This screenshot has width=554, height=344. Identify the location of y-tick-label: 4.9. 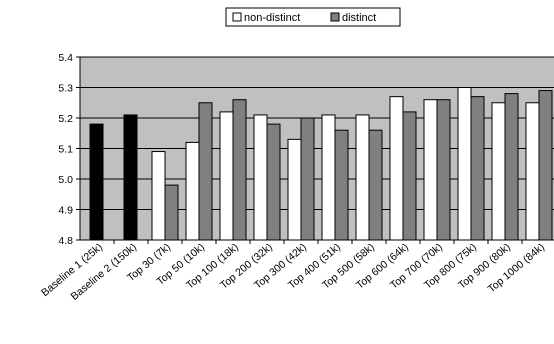
(65, 211).